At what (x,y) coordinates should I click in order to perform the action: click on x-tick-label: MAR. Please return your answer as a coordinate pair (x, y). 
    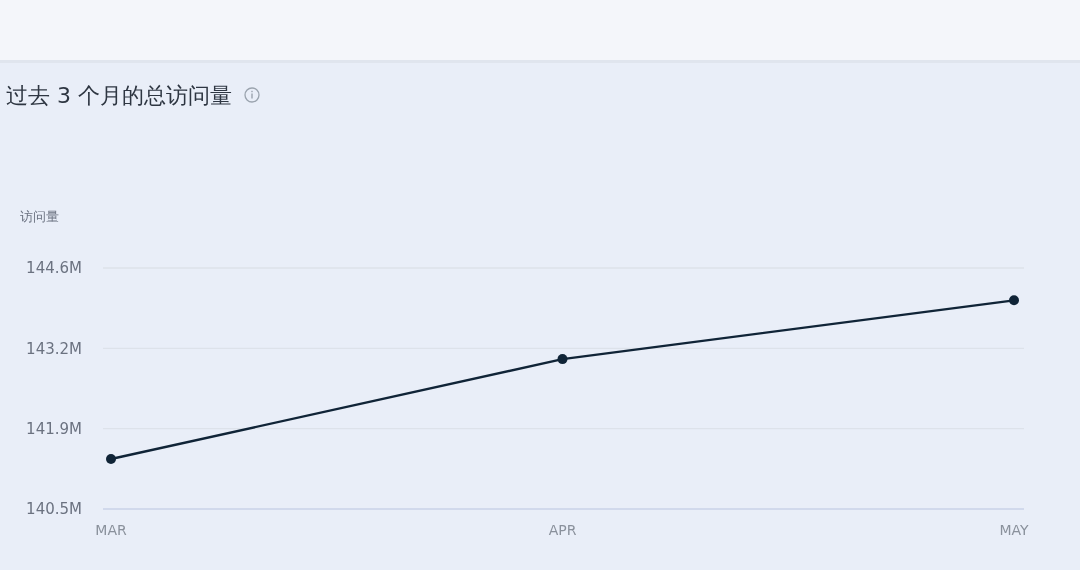
    Looking at the image, I should click on (111, 530).